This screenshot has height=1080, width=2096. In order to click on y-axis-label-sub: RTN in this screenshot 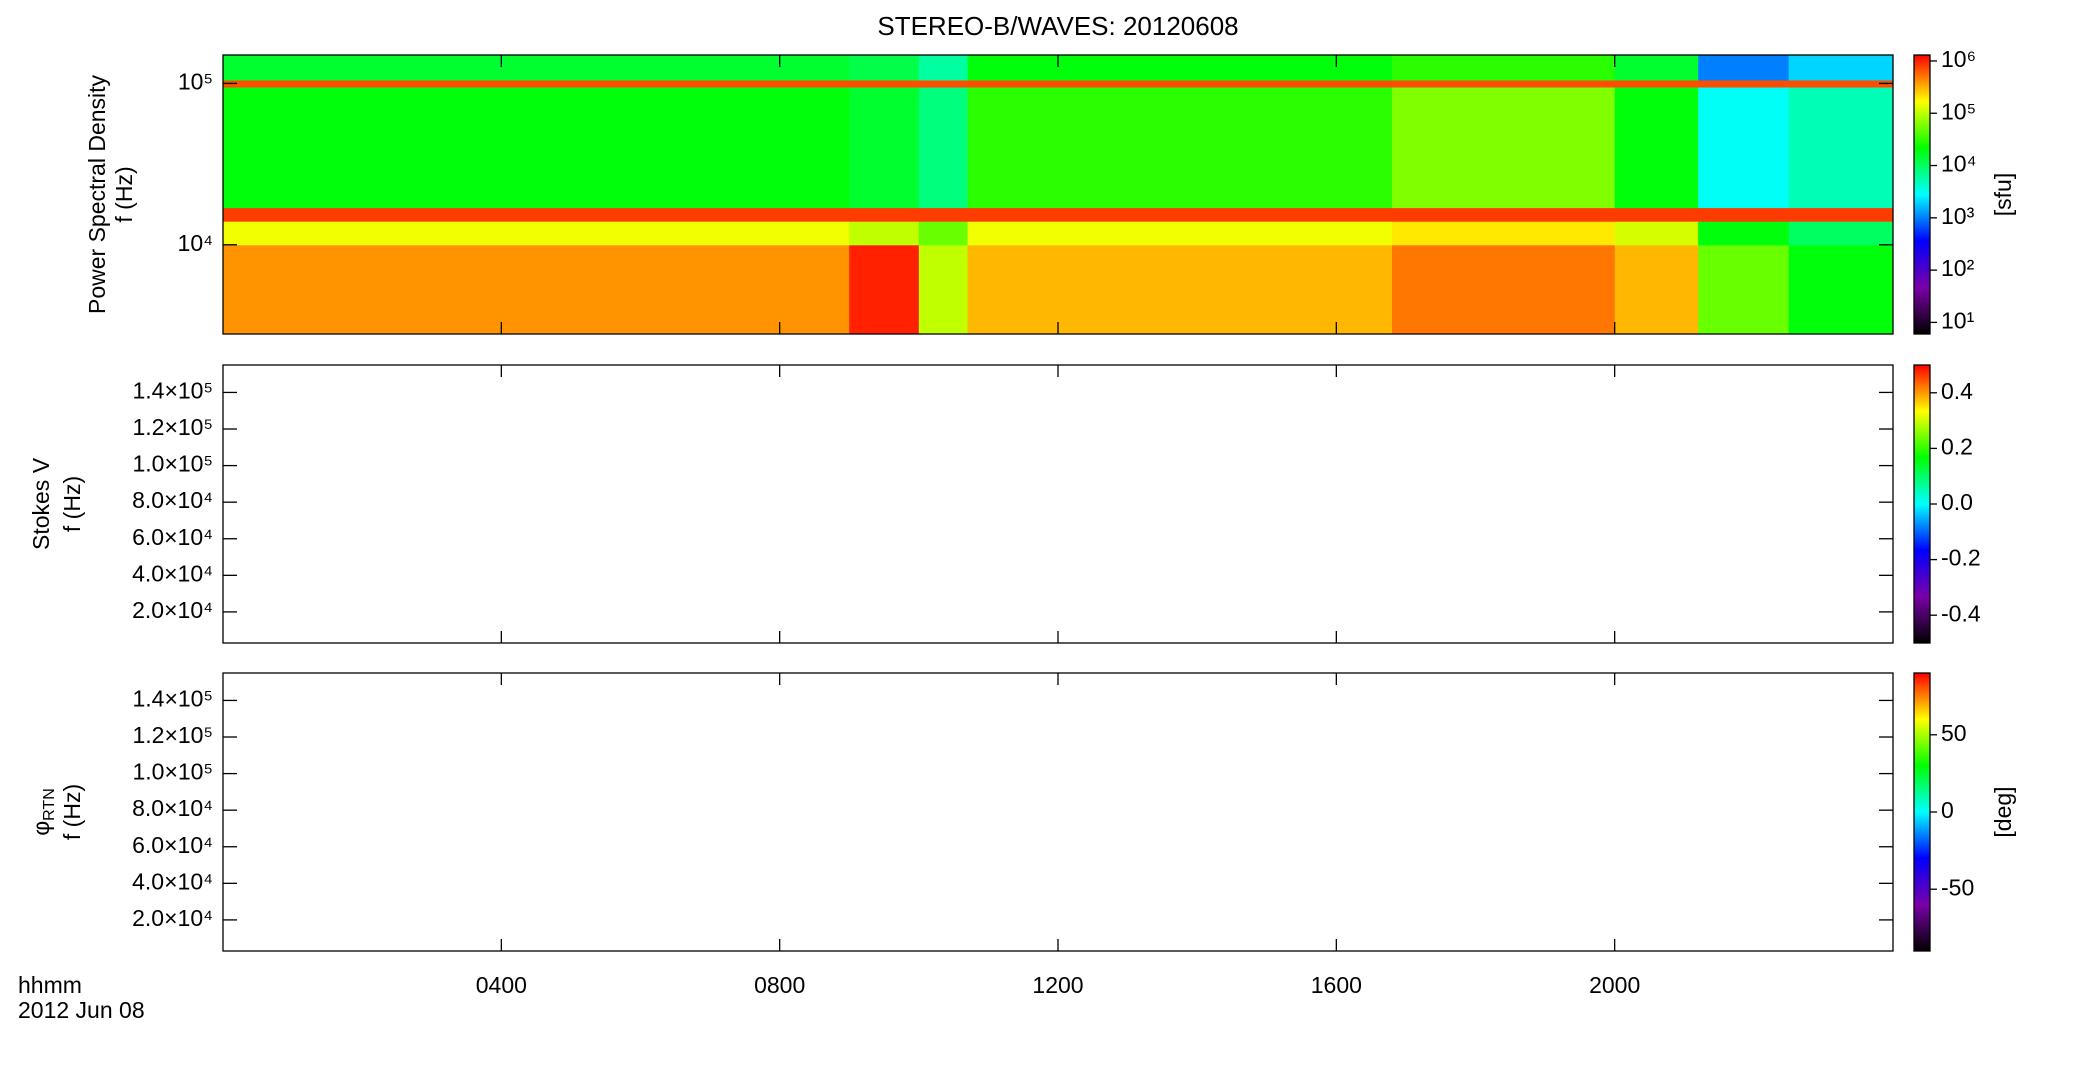, I will do `click(49, 804)`.